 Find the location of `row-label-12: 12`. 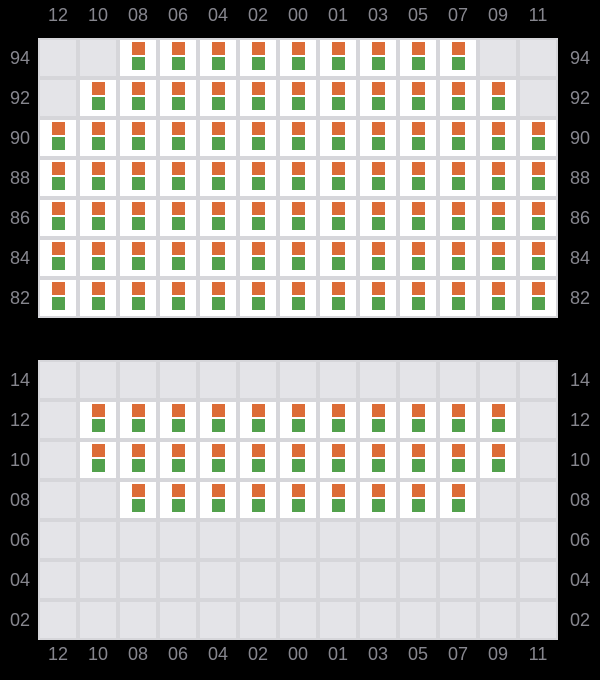

row-label-12: 12 is located at coordinates (19, 420).